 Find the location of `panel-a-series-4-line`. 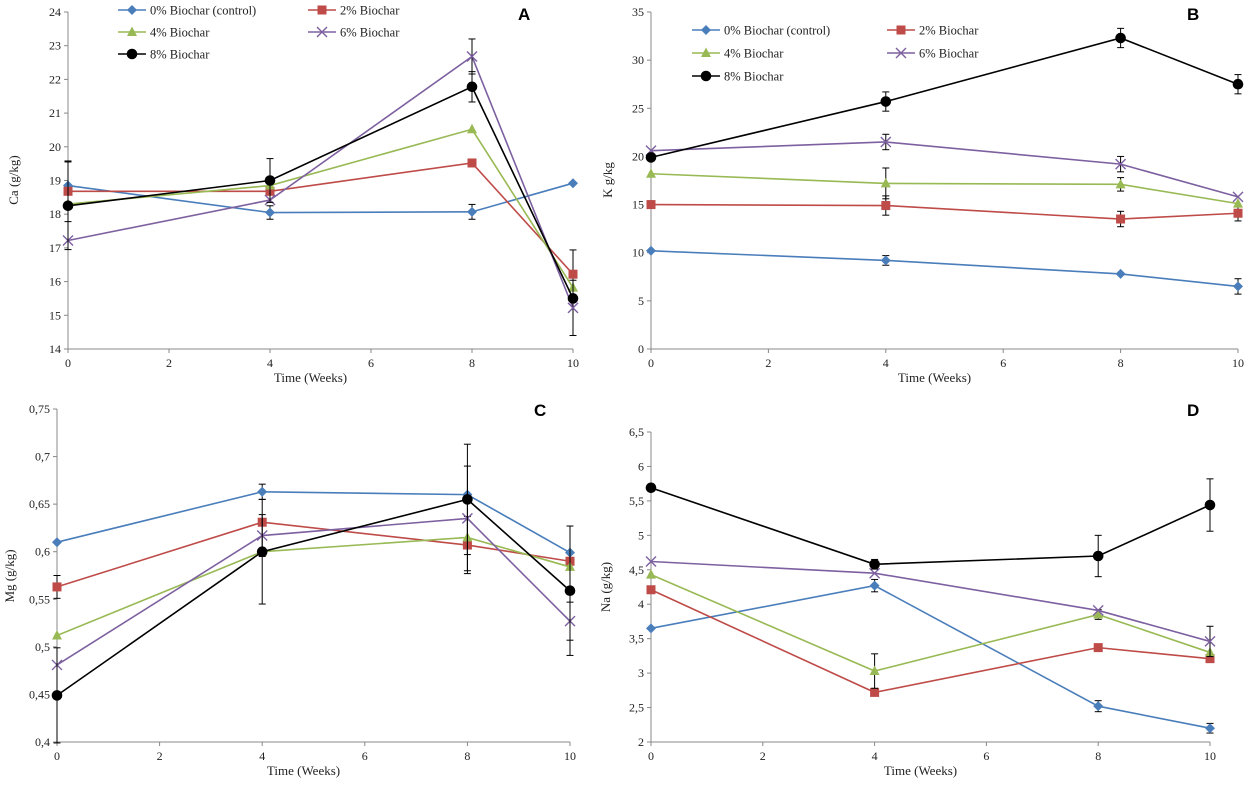

panel-a-series-4-line is located at coordinates (320, 192).